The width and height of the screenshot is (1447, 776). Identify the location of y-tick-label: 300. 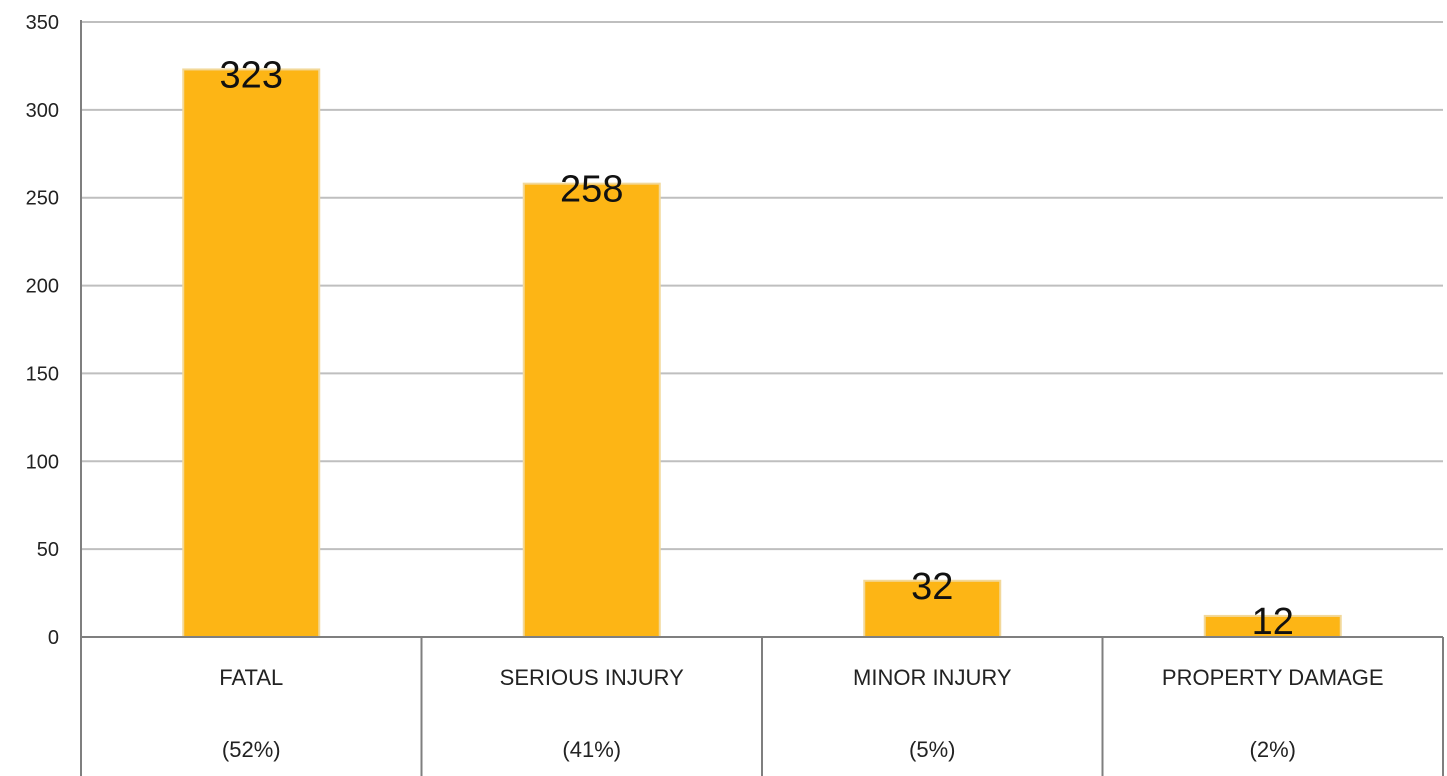
(42, 111).